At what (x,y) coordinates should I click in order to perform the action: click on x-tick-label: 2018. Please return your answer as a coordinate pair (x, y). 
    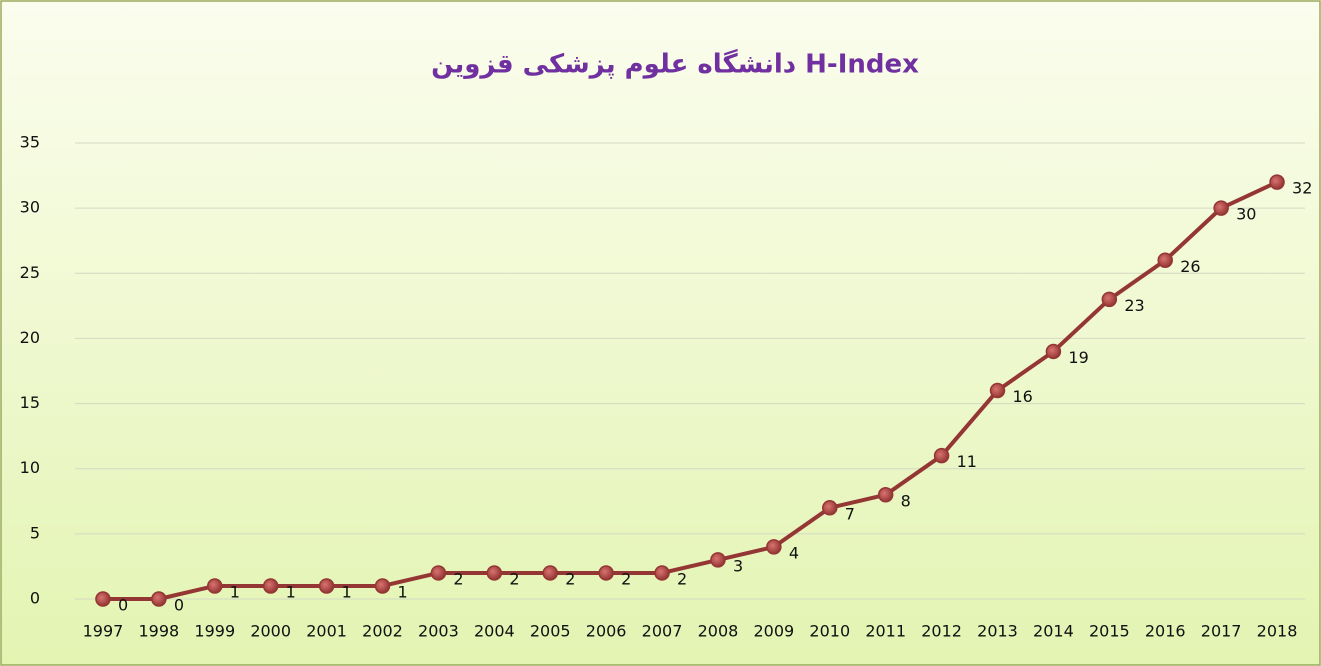
    Looking at the image, I should click on (1277, 631).